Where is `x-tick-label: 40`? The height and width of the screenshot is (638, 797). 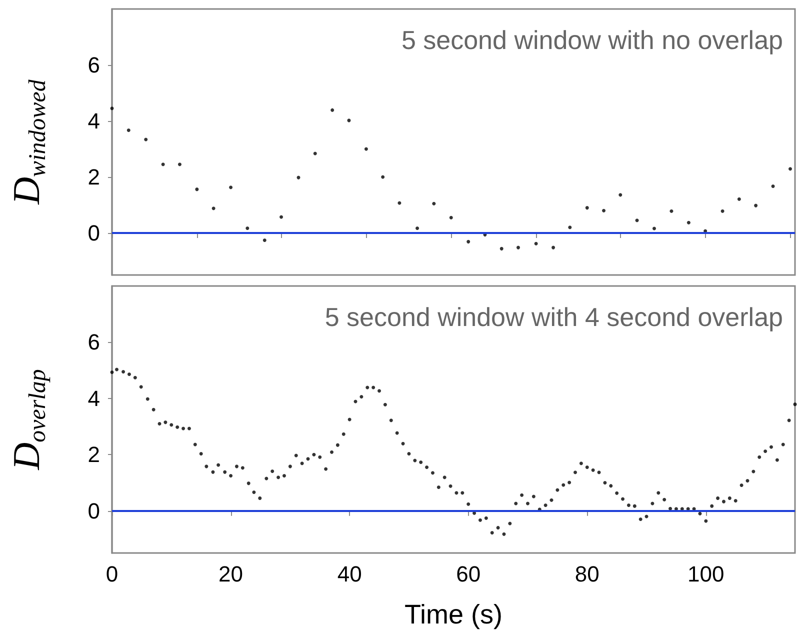
x-tick-label: 40 is located at coordinates (349, 574).